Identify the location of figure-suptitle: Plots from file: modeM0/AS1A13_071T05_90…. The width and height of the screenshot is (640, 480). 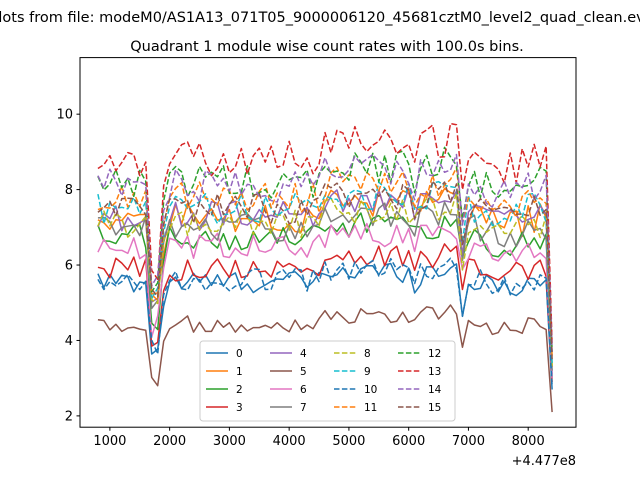
(320, 18).